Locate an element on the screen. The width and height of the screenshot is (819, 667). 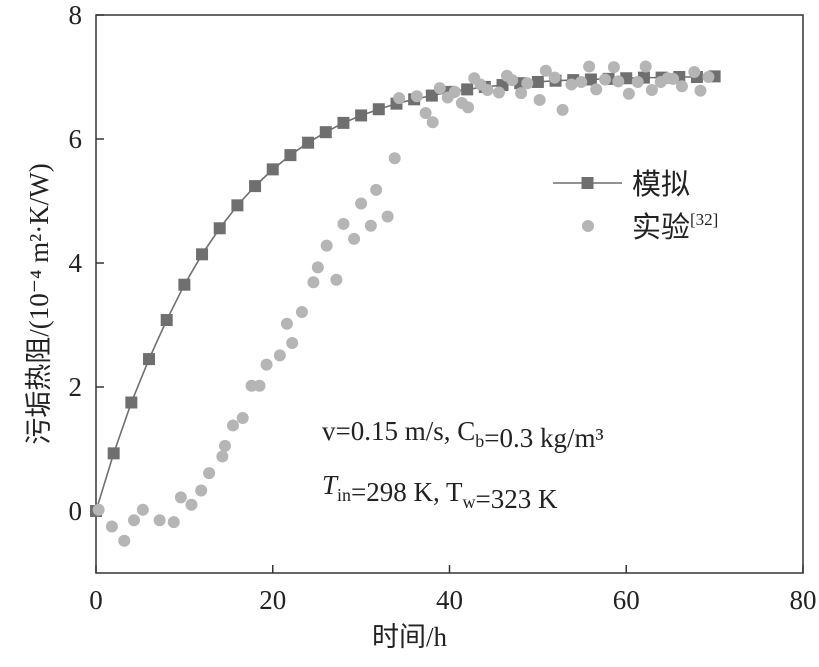
x-axis-label: 时间/h is located at coordinates (410, 637).